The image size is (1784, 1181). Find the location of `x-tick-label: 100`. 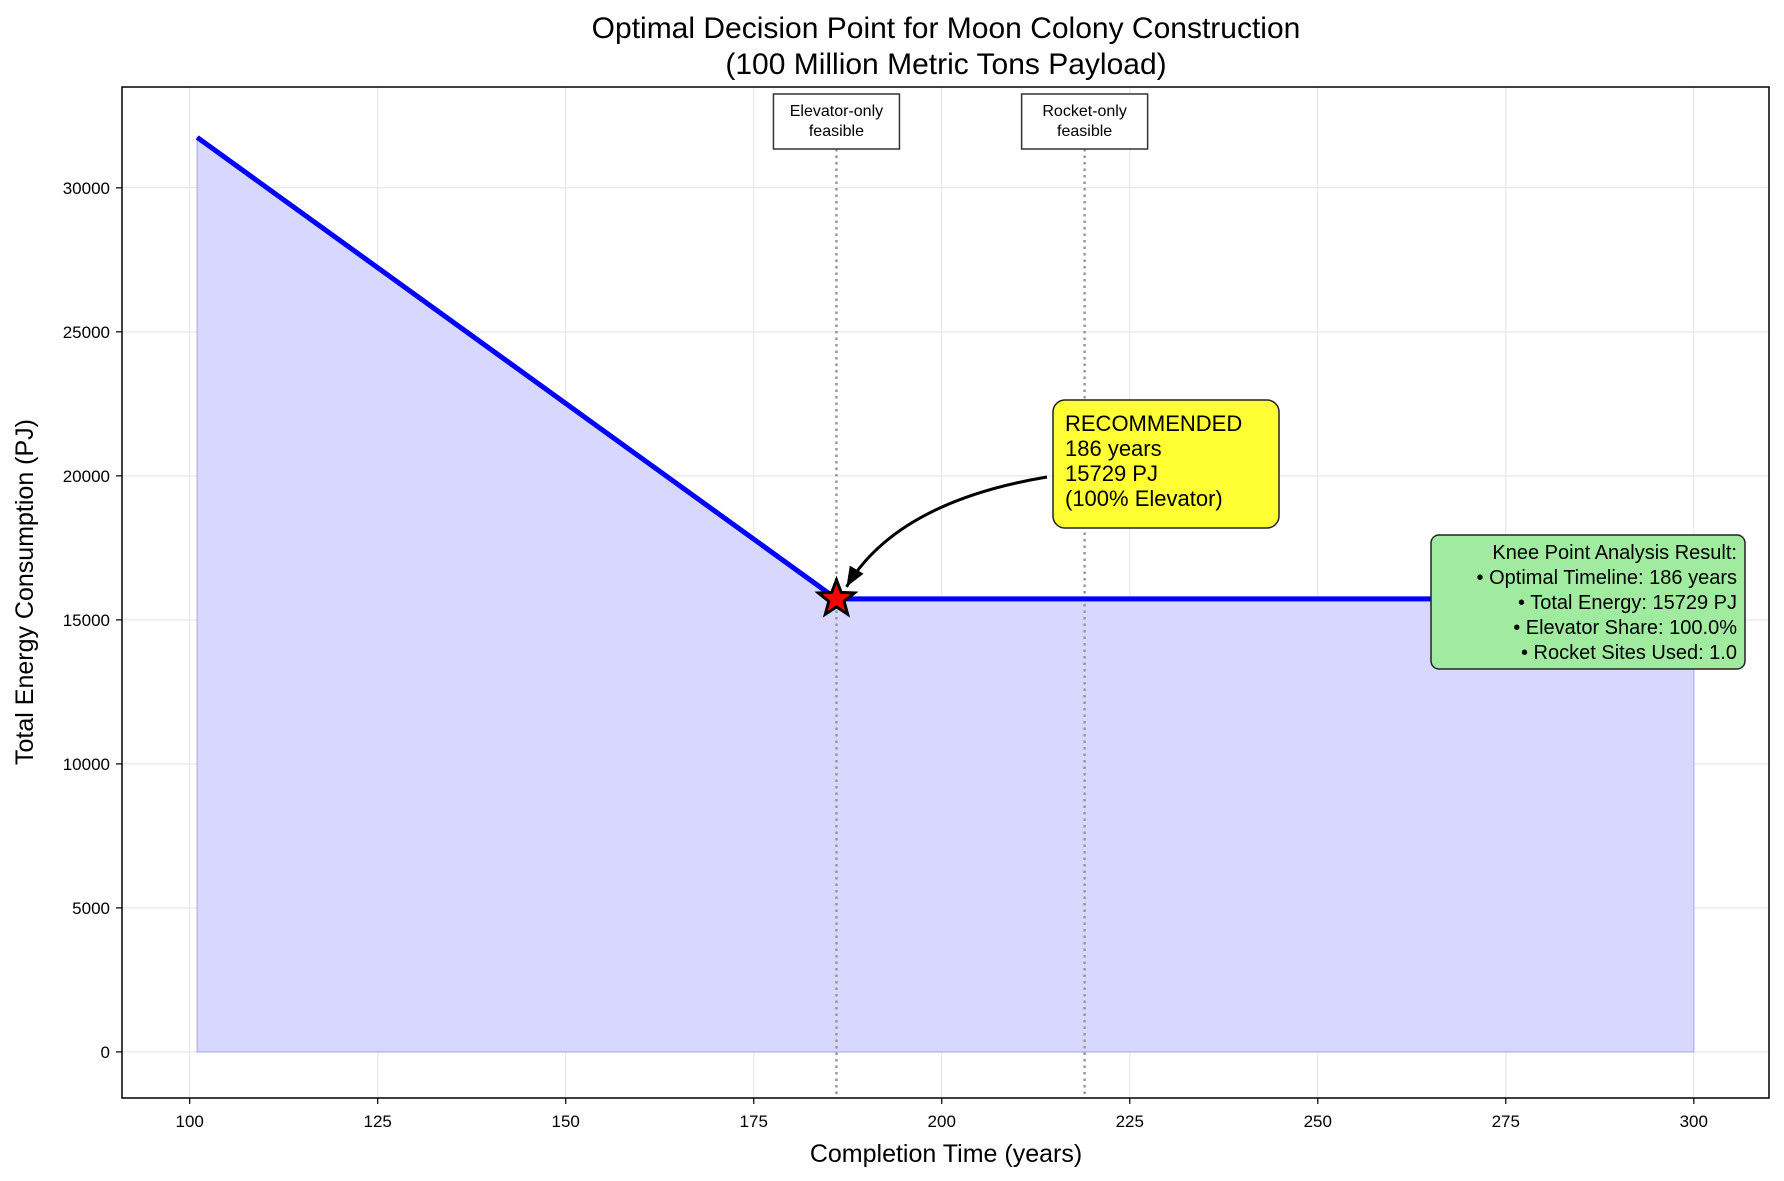

x-tick-label: 100 is located at coordinates (189, 1121).